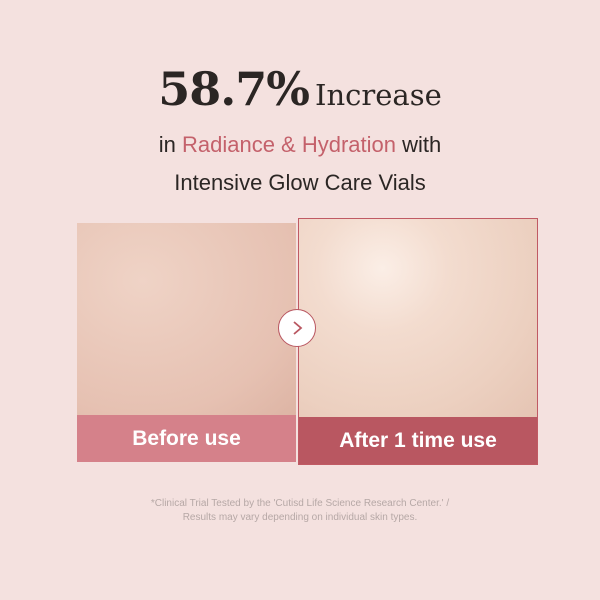 This screenshot has width=600, height=600. I want to click on subtitle-suffix: with, so click(419, 144).